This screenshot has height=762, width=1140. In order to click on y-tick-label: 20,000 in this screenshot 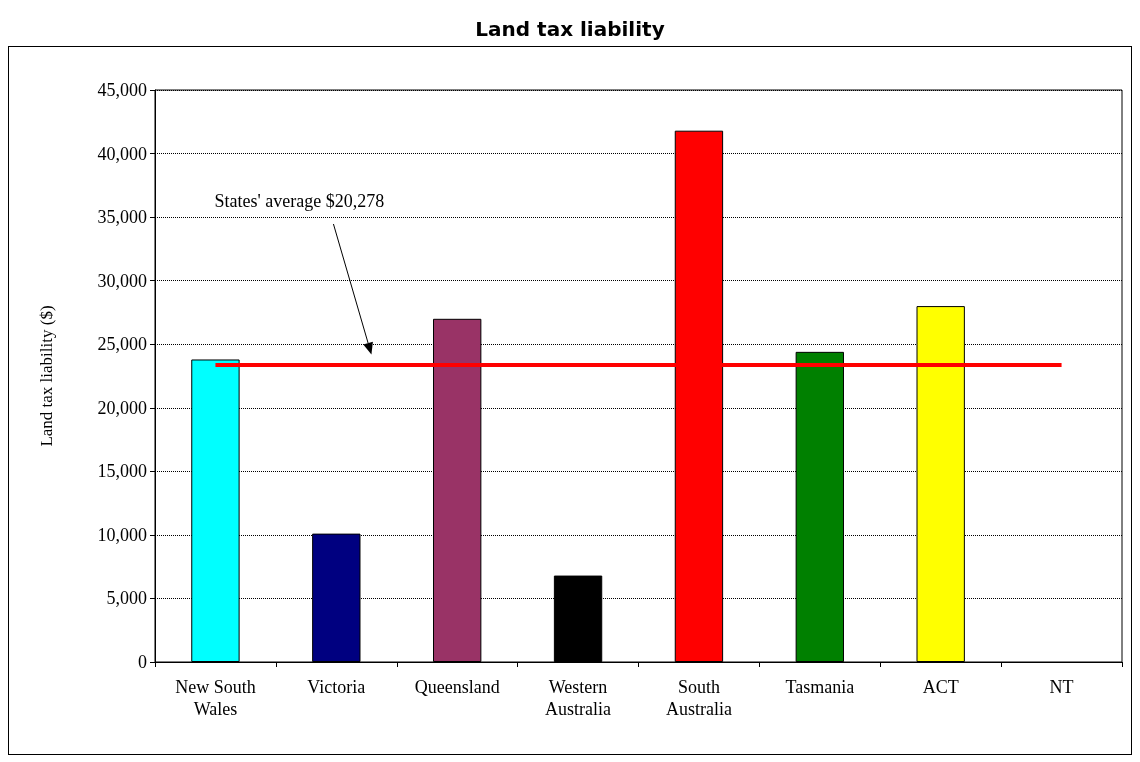, I will do `click(122, 407)`.